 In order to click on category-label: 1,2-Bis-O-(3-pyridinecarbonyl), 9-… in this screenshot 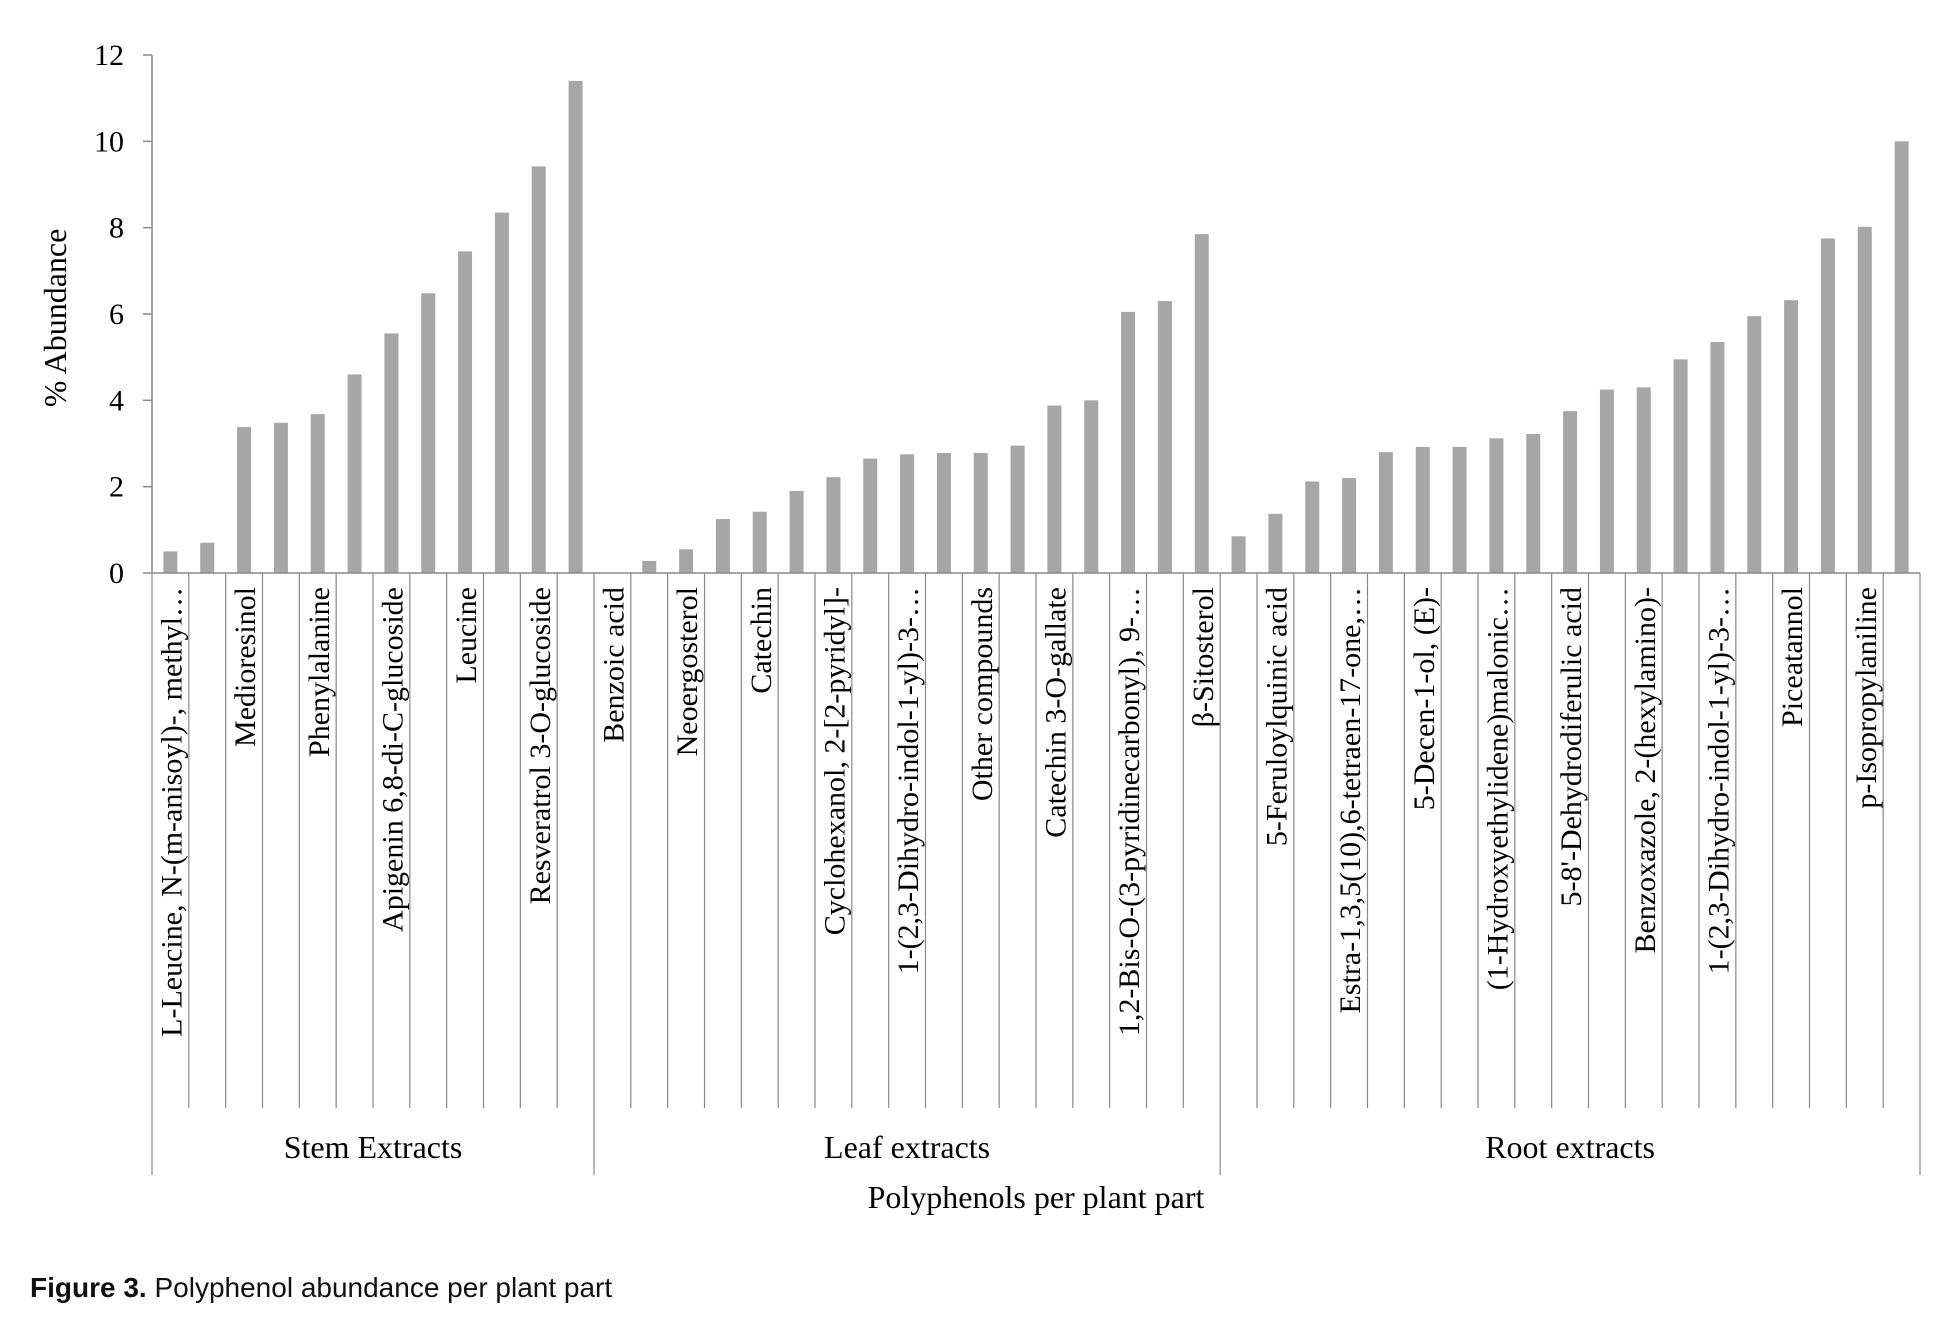, I will do `click(1129, 811)`.